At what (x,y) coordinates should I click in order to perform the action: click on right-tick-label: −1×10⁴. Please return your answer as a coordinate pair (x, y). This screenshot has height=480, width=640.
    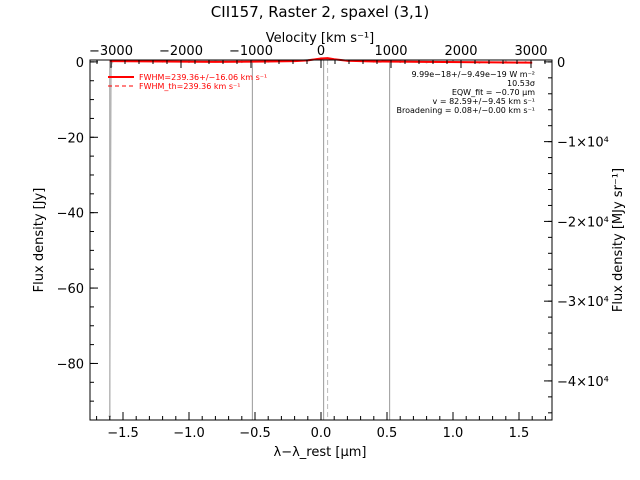
    Looking at the image, I should click on (583, 143).